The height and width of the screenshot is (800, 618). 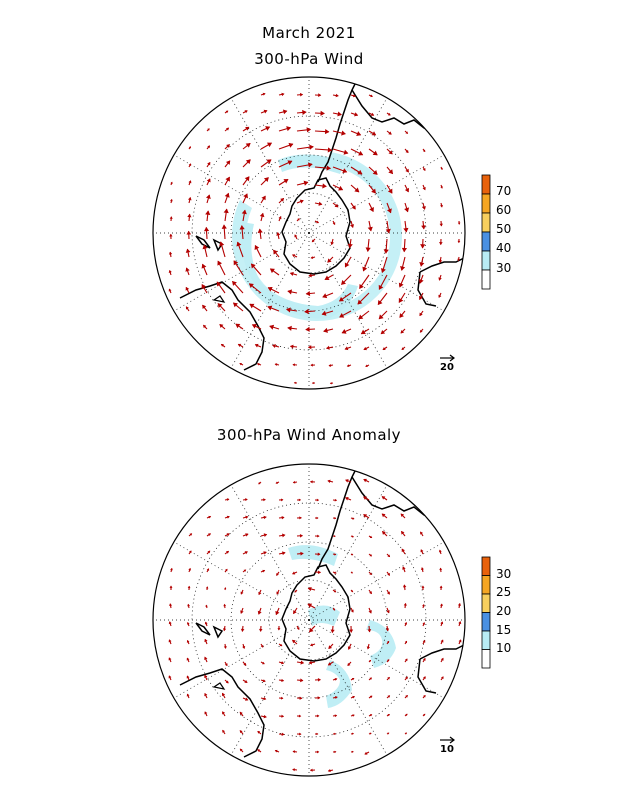 What do you see at coordinates (313, 555) in the screenshot?
I see `anomaly-shading` at bounding box center [313, 555].